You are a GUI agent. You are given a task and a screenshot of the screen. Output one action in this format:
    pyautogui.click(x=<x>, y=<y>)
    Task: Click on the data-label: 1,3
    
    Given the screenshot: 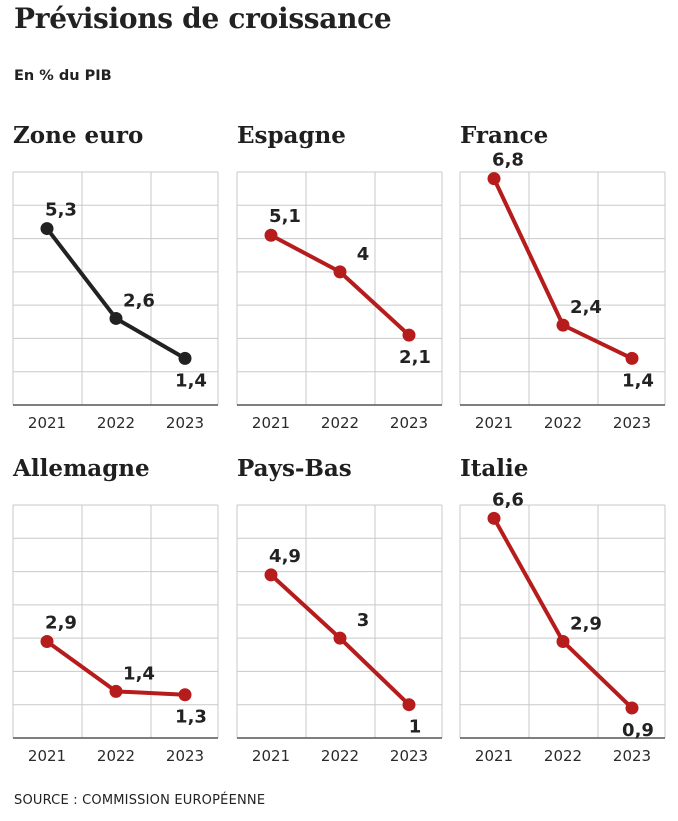 What is the action you would take?
    pyautogui.click(x=191, y=717)
    